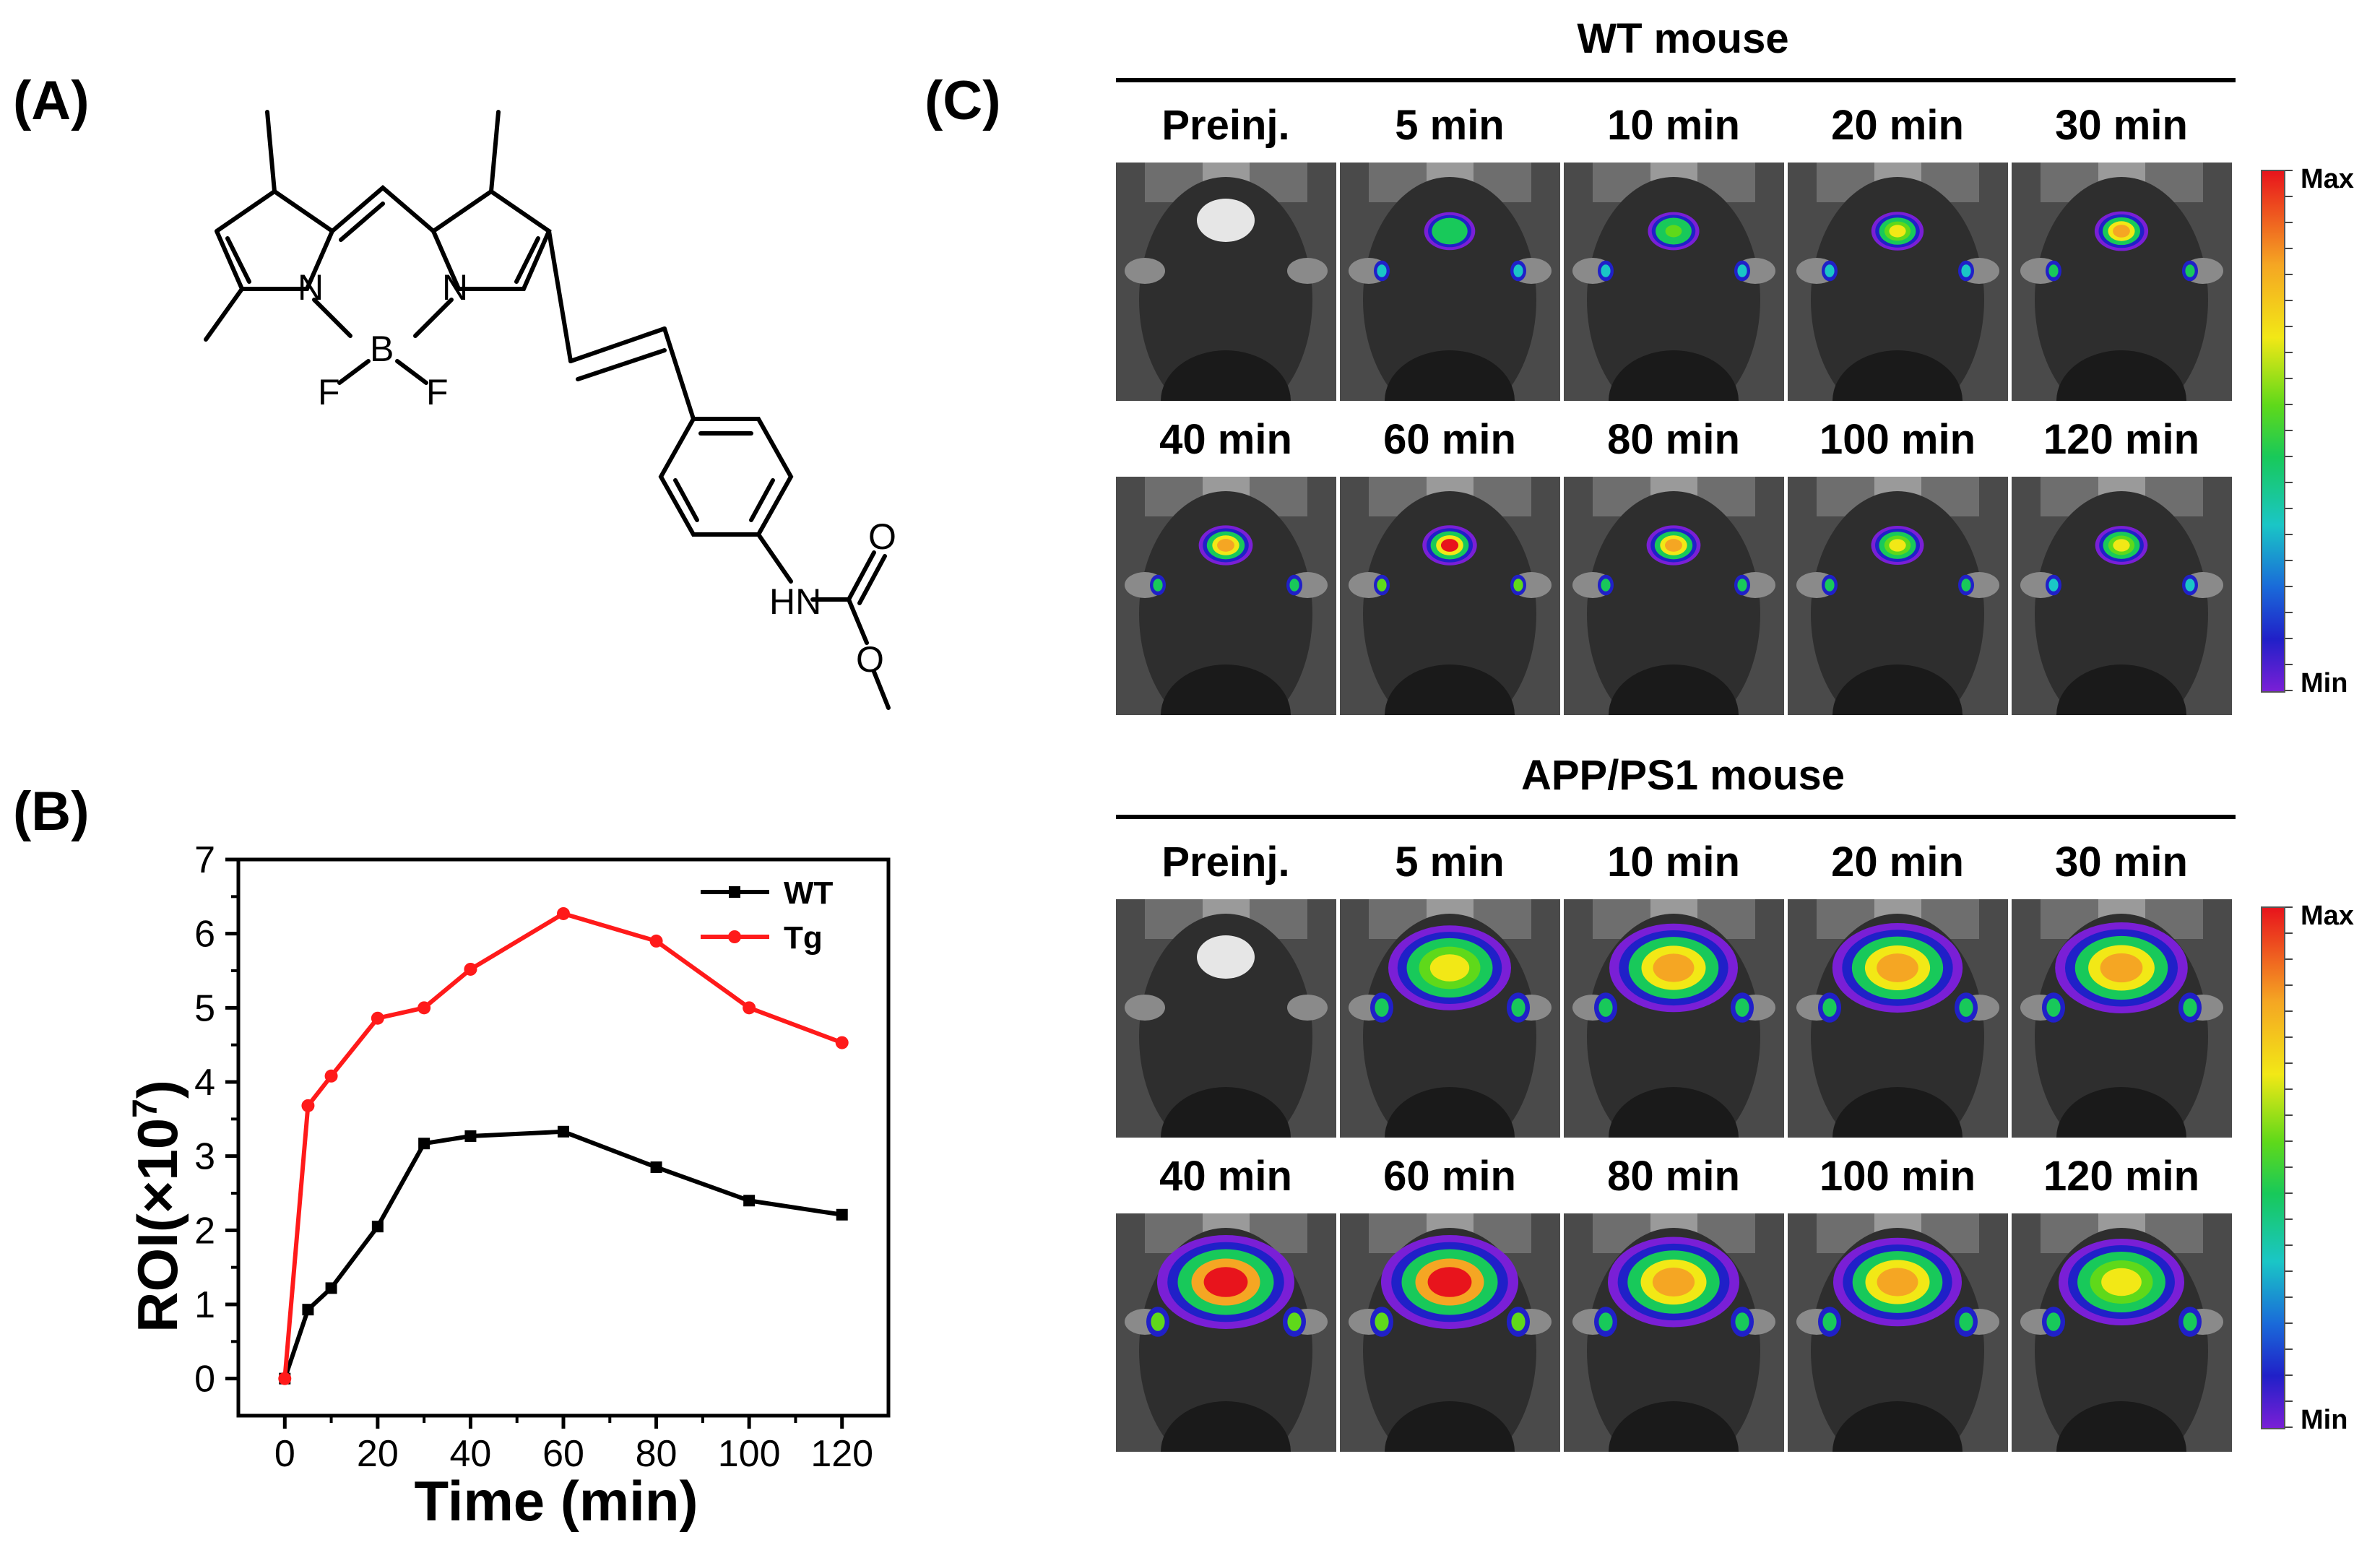 Image resolution: width=2380 pixels, height=1550 pixels. What do you see at coordinates (382, 349) in the screenshot?
I see `atom-b: B` at bounding box center [382, 349].